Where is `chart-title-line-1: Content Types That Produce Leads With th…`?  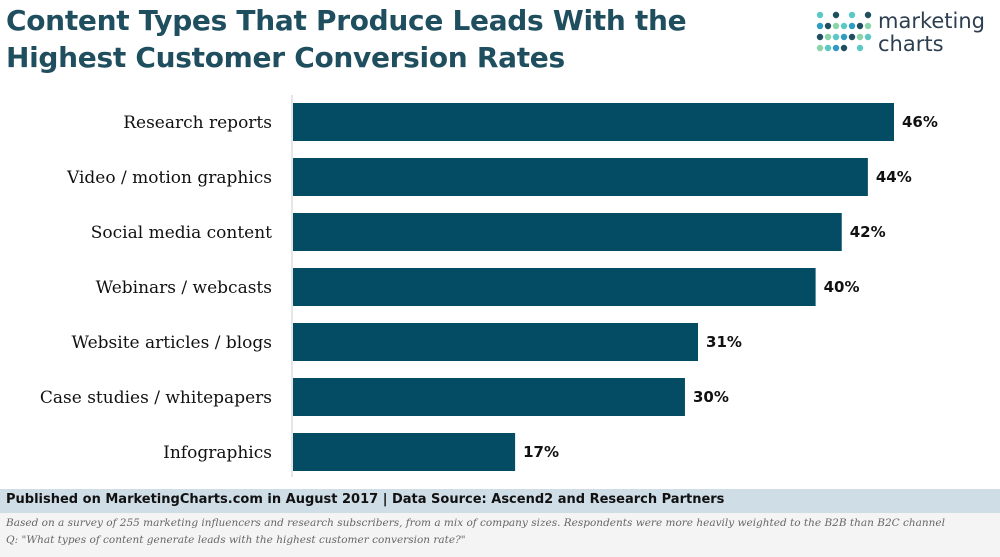
chart-title-line-1: Content Types That Produce Leads With th… is located at coordinates (346, 20).